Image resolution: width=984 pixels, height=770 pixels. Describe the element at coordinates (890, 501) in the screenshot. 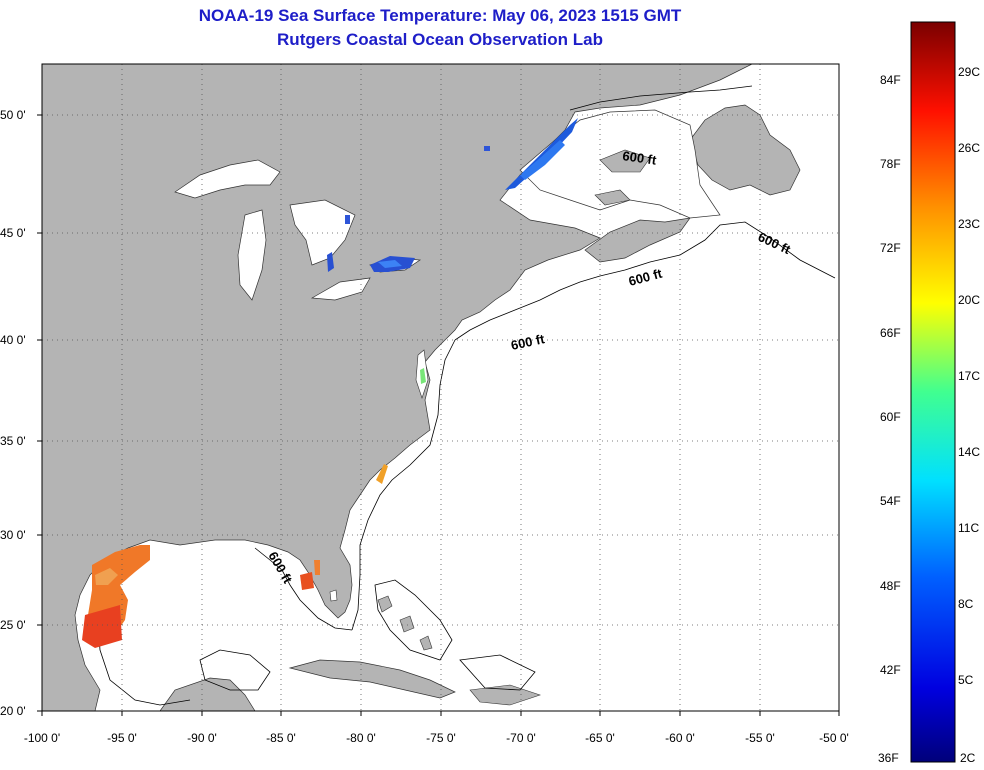

I see `colorbar-f-label: 54F` at that location.